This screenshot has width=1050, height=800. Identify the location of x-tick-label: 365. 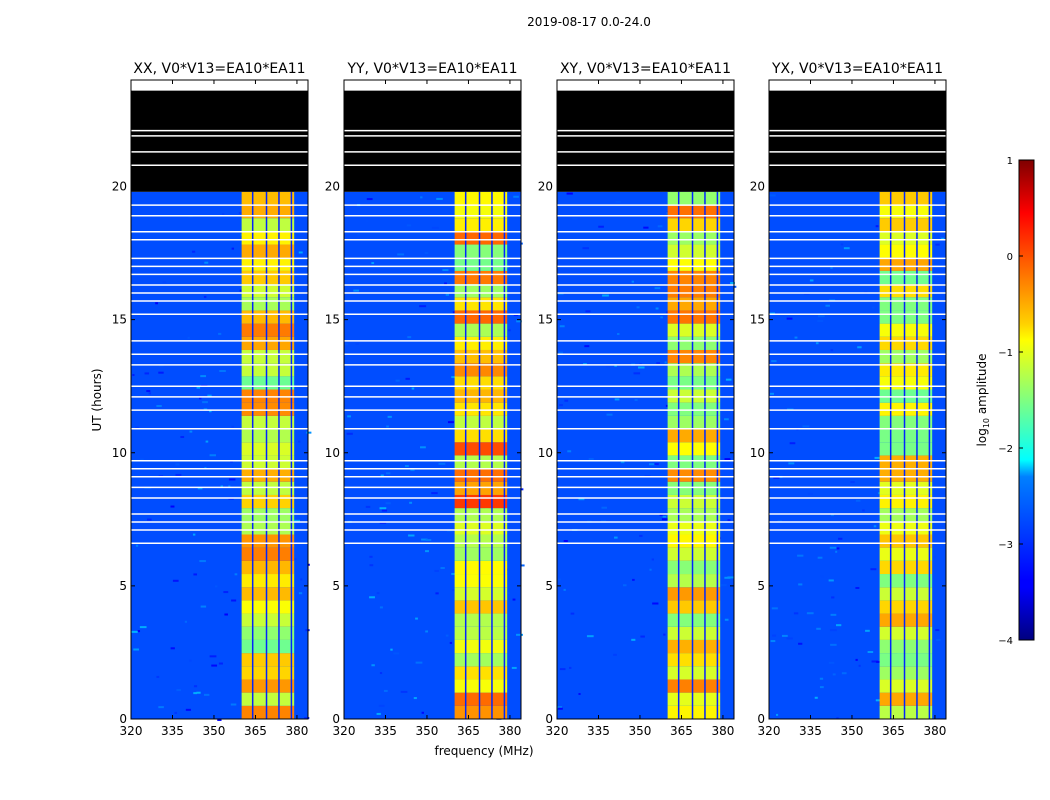
(681, 731).